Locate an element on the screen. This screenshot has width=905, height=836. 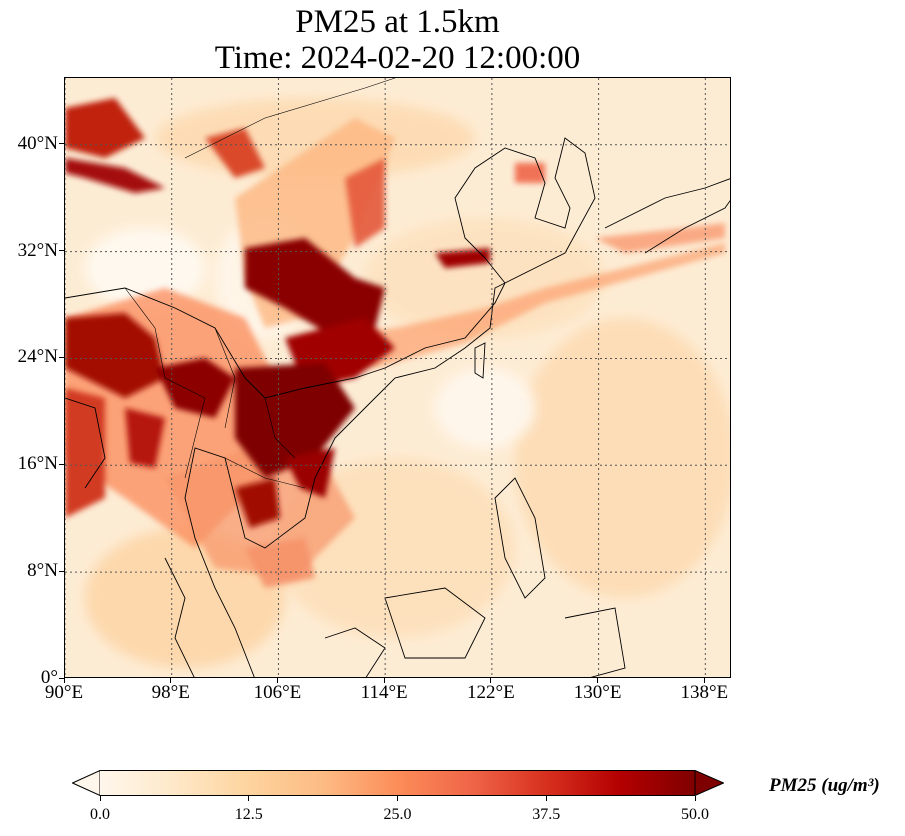
longitude-tick-label: 138°E is located at coordinates (704, 692).